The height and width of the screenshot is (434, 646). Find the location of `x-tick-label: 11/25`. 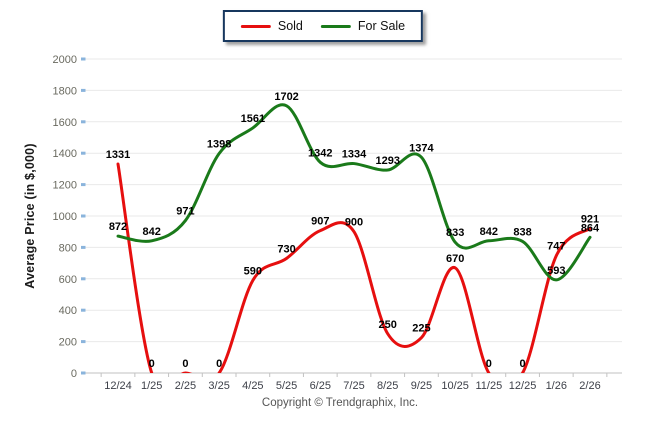

x-tick-label: 11/25 is located at coordinates (488, 386).